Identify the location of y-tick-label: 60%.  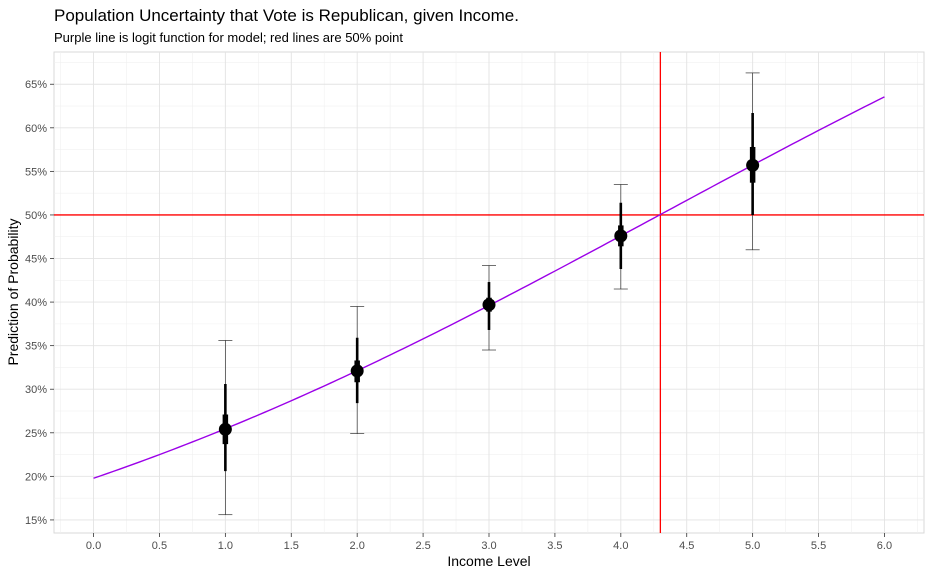
(36, 129).